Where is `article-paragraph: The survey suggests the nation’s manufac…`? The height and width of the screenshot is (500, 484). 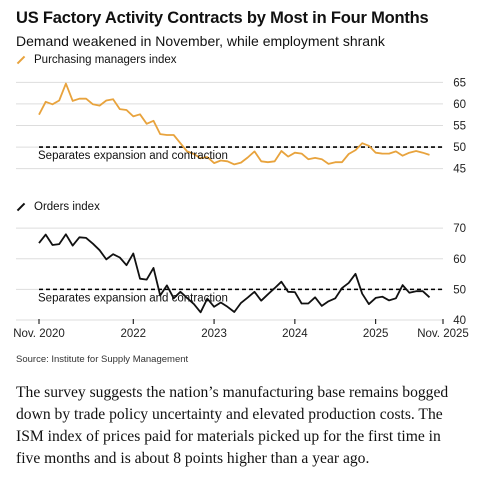 article-paragraph: The survey suggests the nation’s manufac… is located at coordinates (232, 425).